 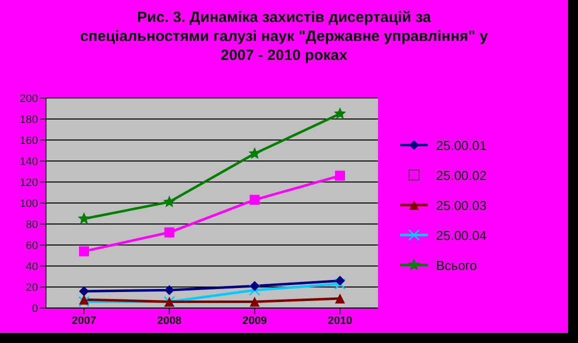 What do you see at coordinates (29, 162) in the screenshot?
I see `y-tick-label: 140` at bounding box center [29, 162].